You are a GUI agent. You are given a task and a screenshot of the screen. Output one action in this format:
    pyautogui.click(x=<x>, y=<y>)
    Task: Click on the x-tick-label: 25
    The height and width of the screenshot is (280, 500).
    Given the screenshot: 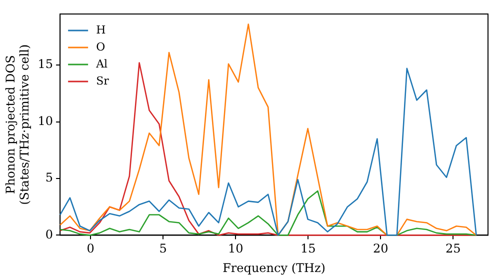 What is the action you would take?
    pyautogui.click(x=453, y=249)
    